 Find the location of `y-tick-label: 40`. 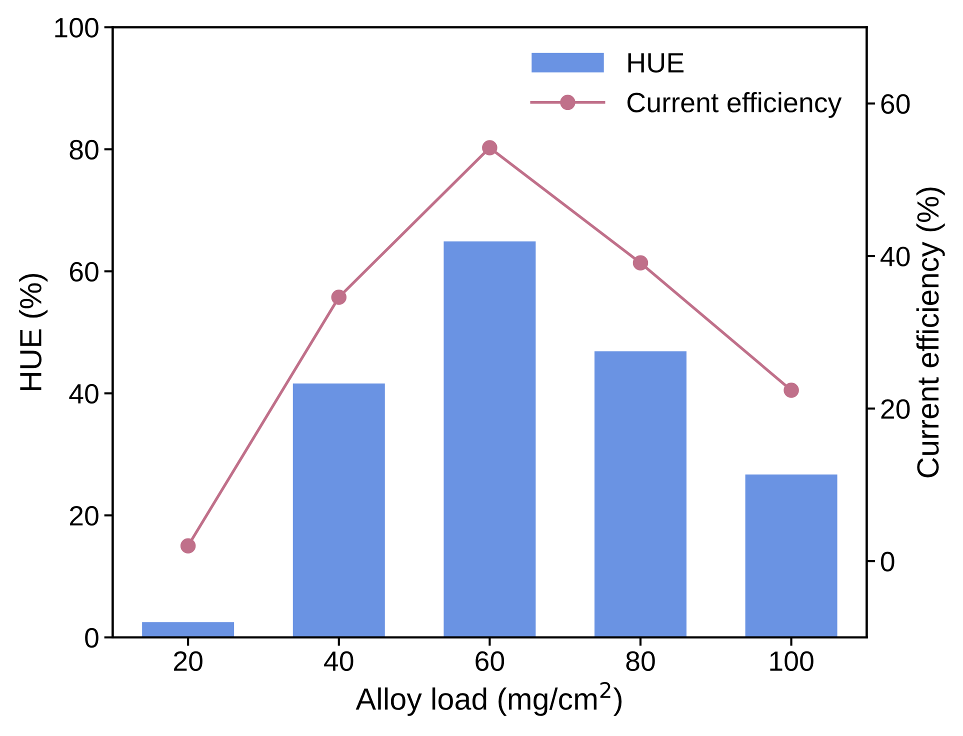

y-tick-label: 40 is located at coordinates (83, 394).